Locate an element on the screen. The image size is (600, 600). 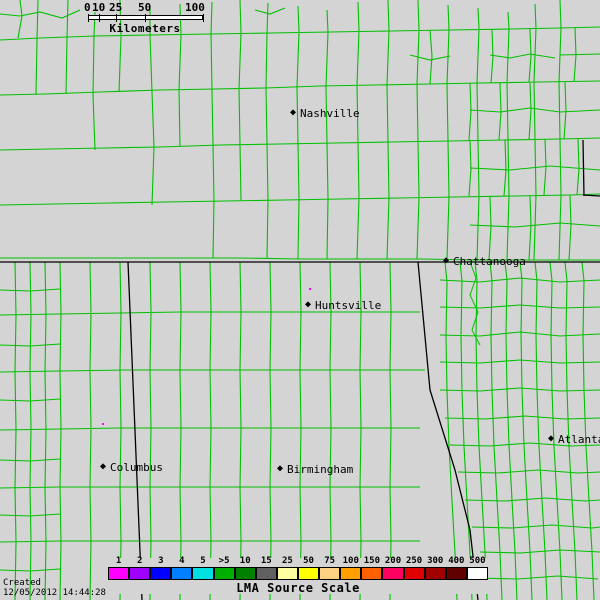
legend-cell: 75 is located at coordinates (330, 568).